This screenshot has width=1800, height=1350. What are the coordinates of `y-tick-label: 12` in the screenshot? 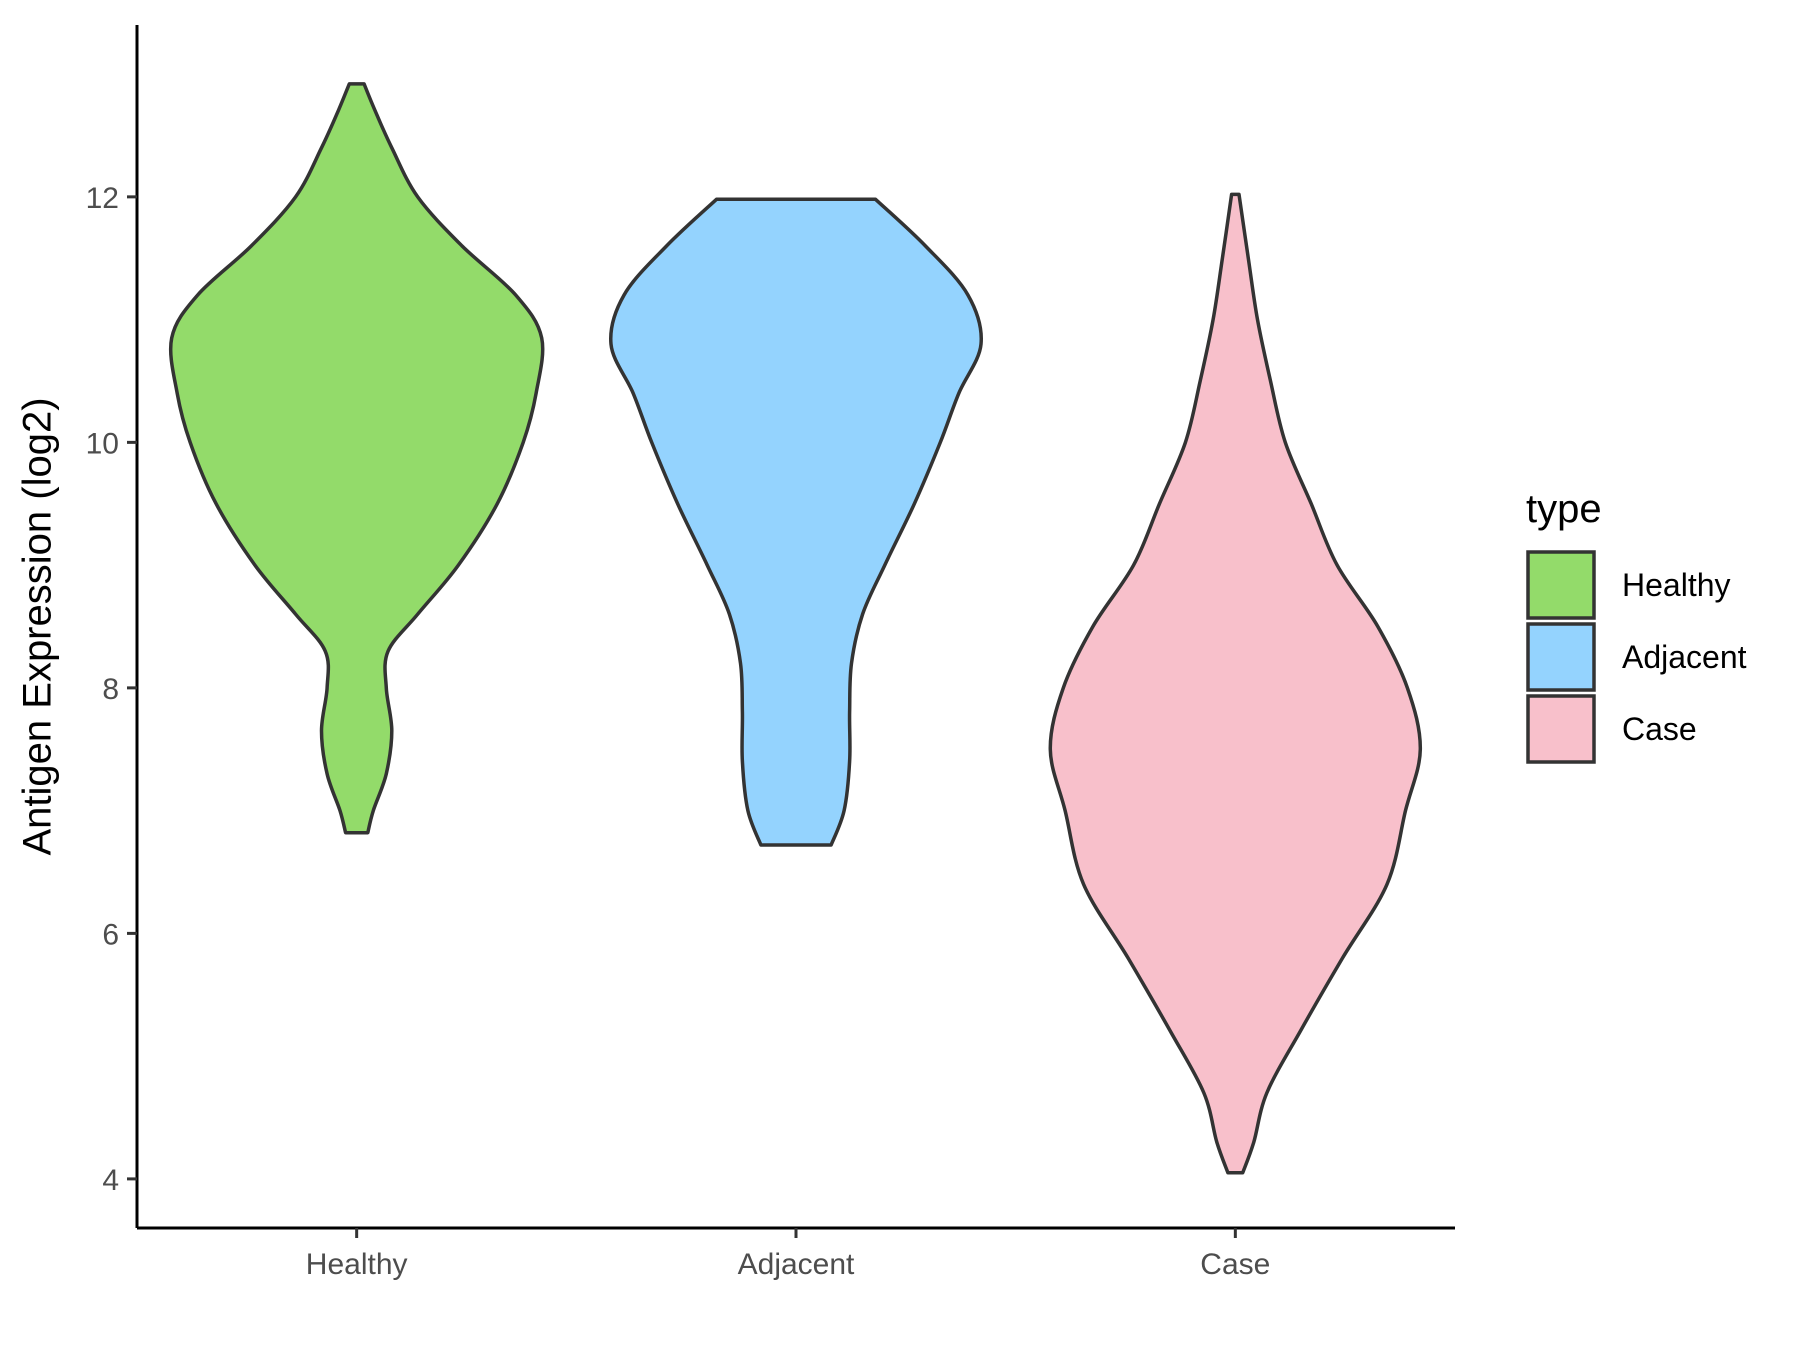 It's located at (102, 198).